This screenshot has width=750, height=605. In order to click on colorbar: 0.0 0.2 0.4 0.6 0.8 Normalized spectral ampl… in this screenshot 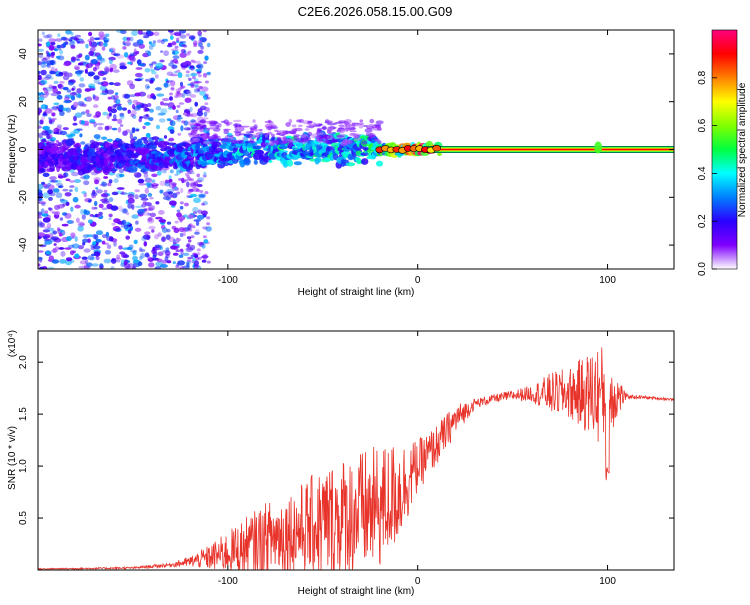, I will do `click(722, 152)`.